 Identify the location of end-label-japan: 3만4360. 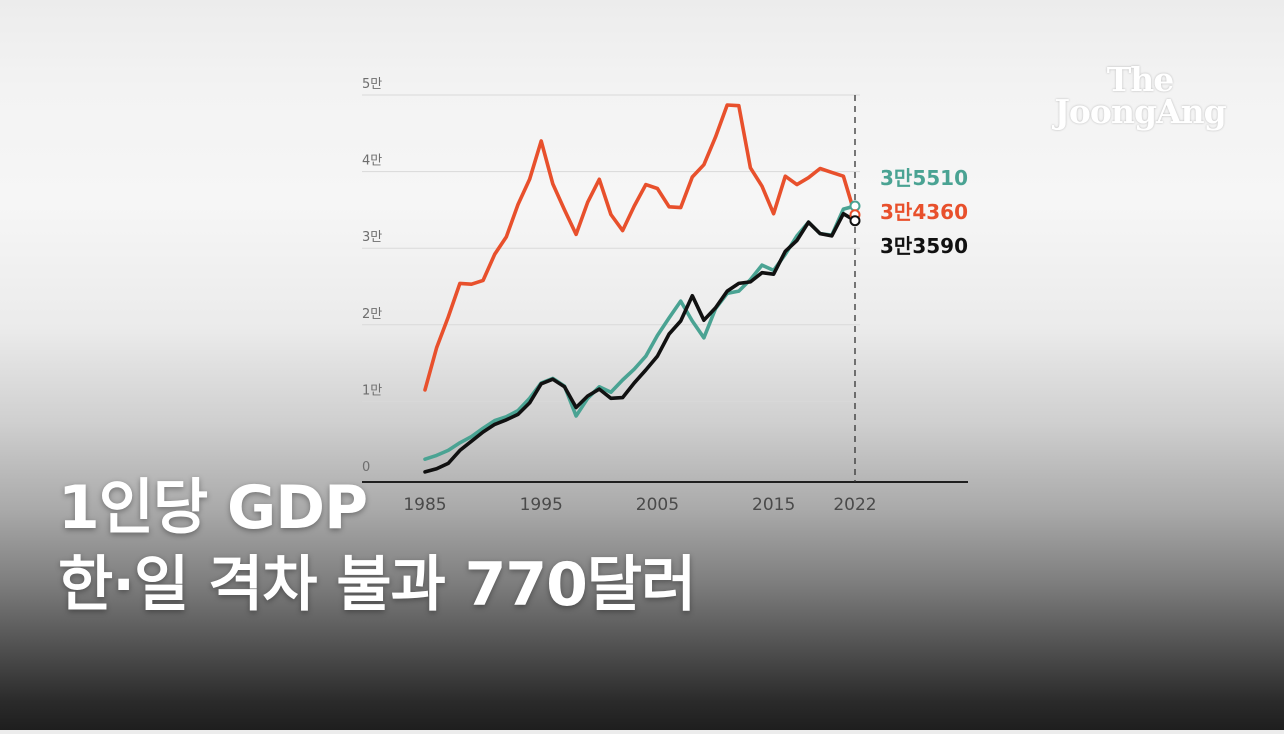
(924, 212).